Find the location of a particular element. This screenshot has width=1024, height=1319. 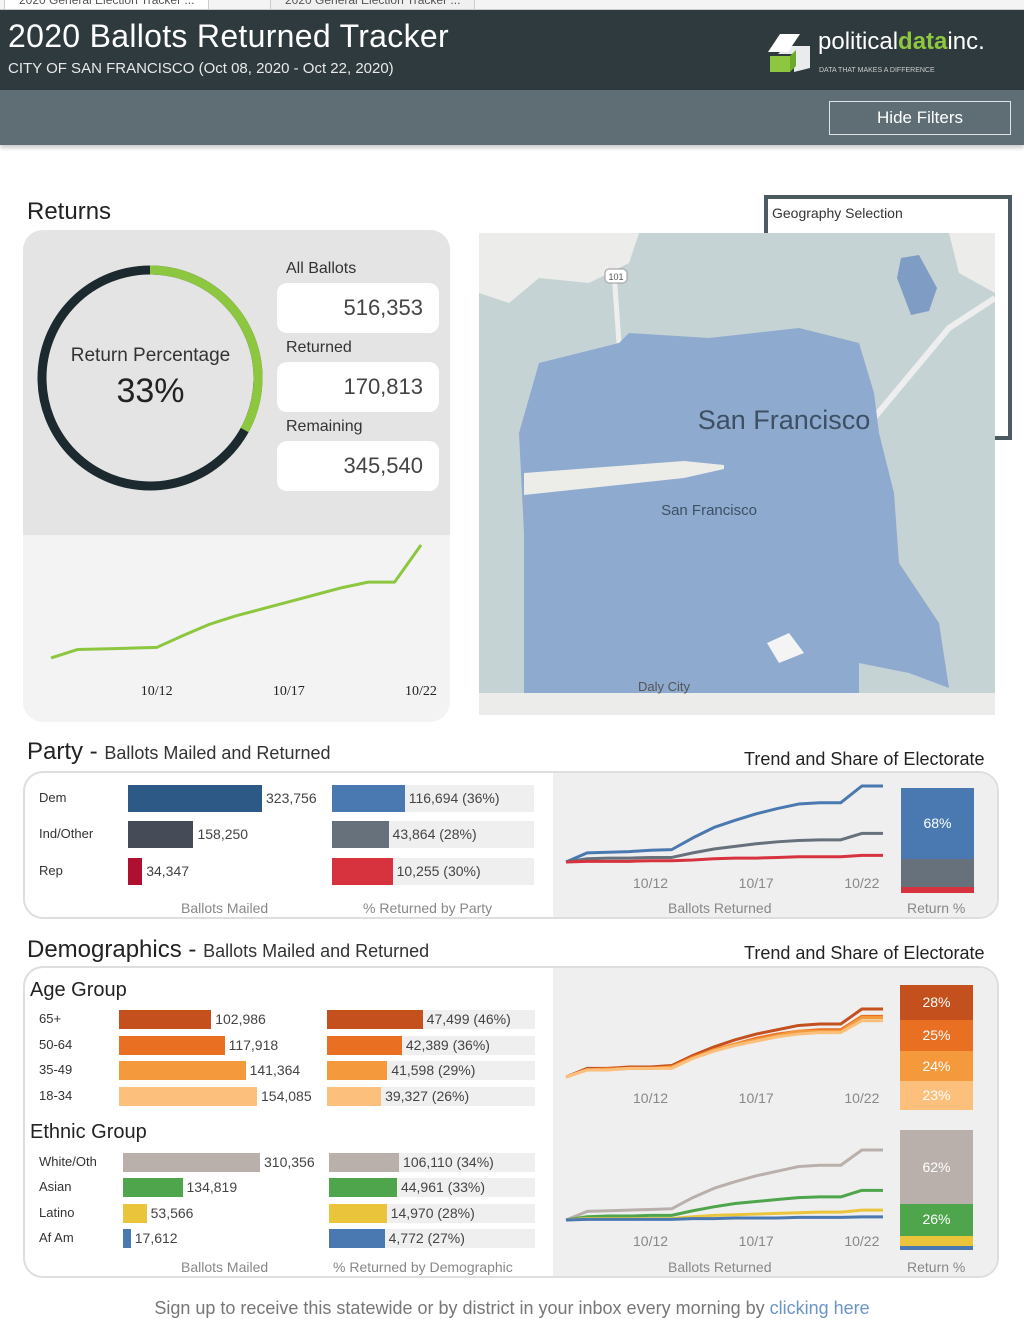

row-label: Dem is located at coordinates (53, 797).